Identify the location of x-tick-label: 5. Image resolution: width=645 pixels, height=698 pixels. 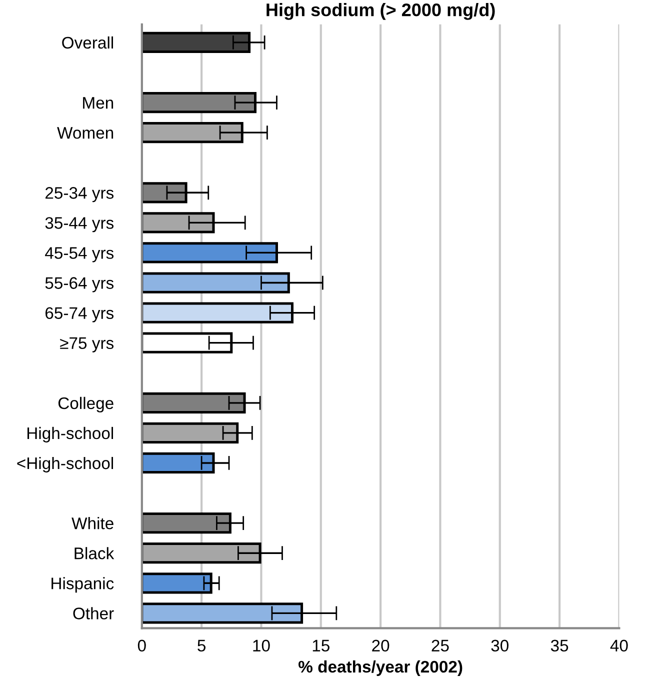
(202, 646).